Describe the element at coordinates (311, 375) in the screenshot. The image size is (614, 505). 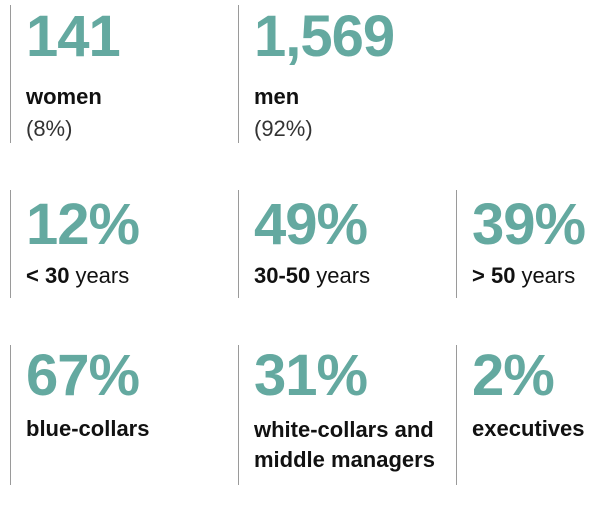
I see `stat-number: 31%` at that location.